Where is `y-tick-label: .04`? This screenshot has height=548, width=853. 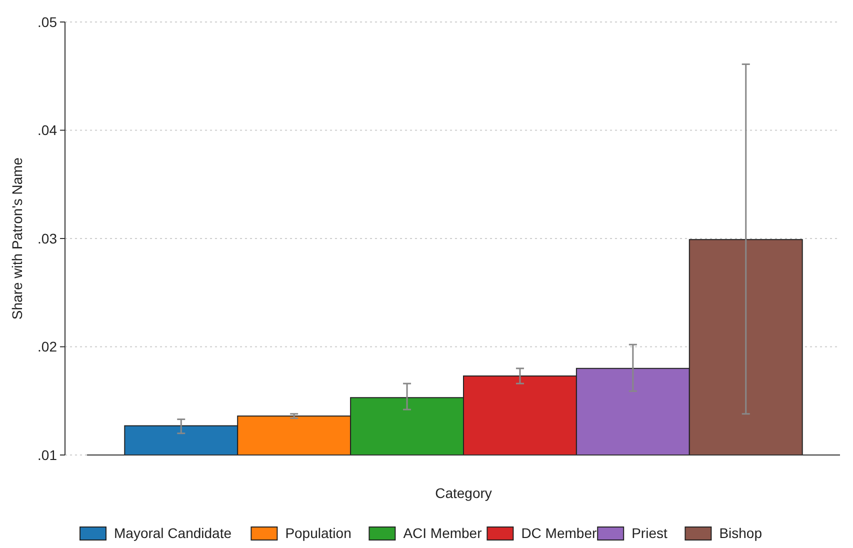
y-tick-label: .04 is located at coordinates (48, 130).